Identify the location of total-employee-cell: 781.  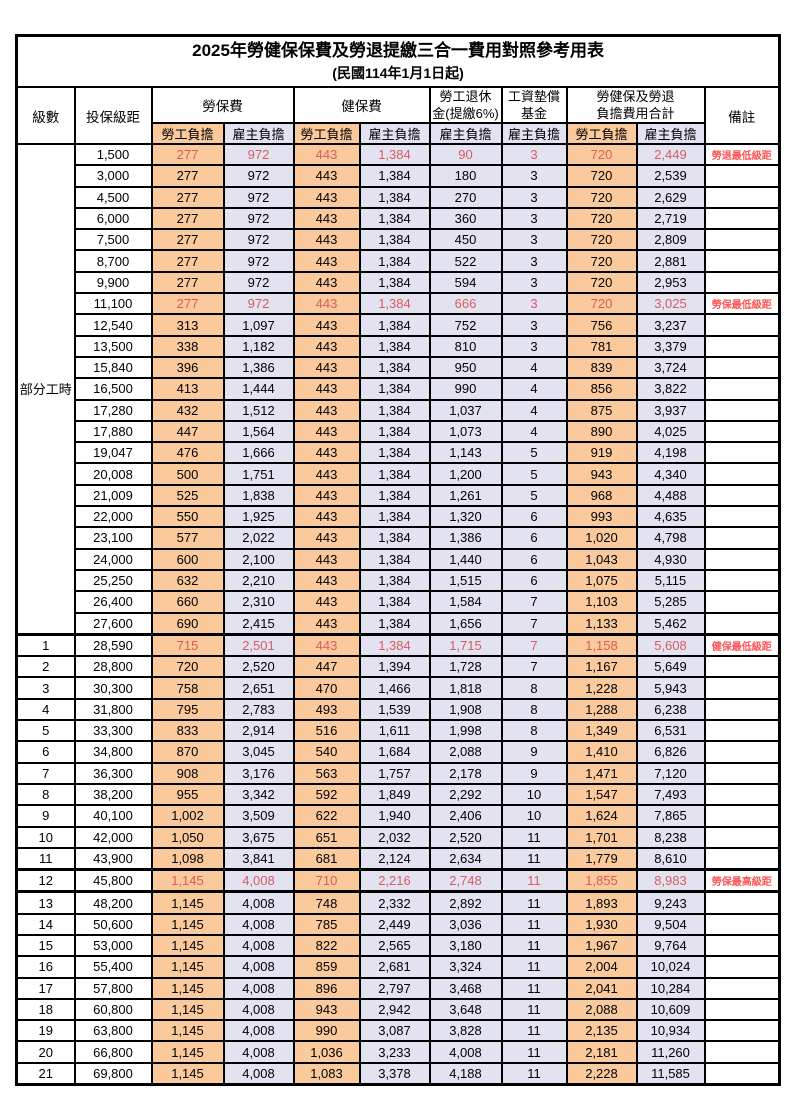
(601, 346).